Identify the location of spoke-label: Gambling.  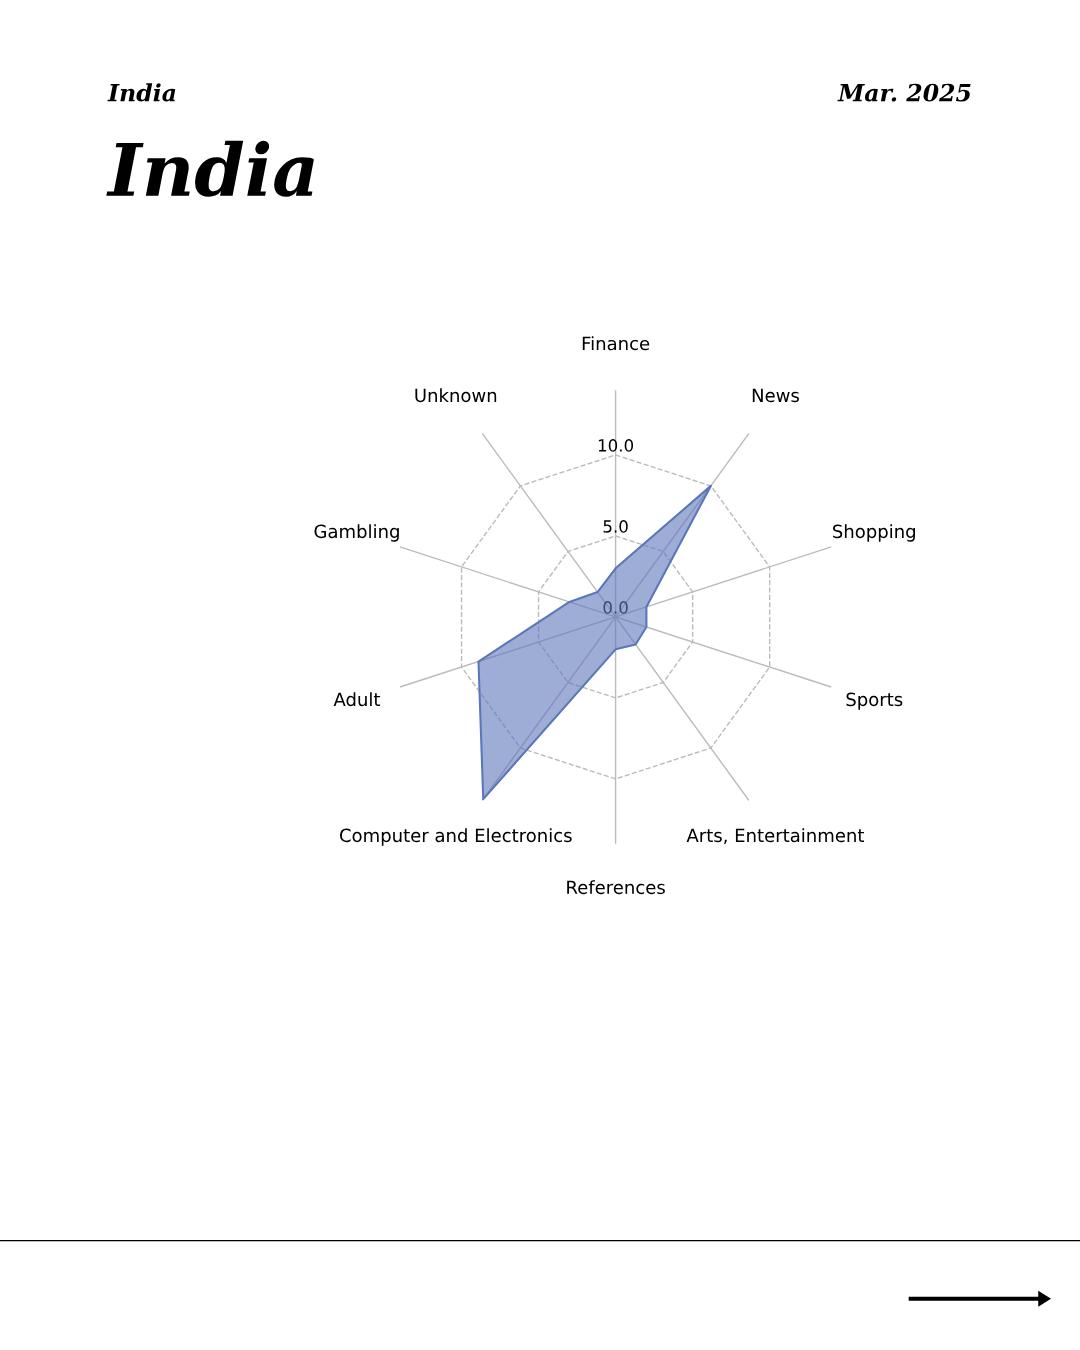
(356, 533).